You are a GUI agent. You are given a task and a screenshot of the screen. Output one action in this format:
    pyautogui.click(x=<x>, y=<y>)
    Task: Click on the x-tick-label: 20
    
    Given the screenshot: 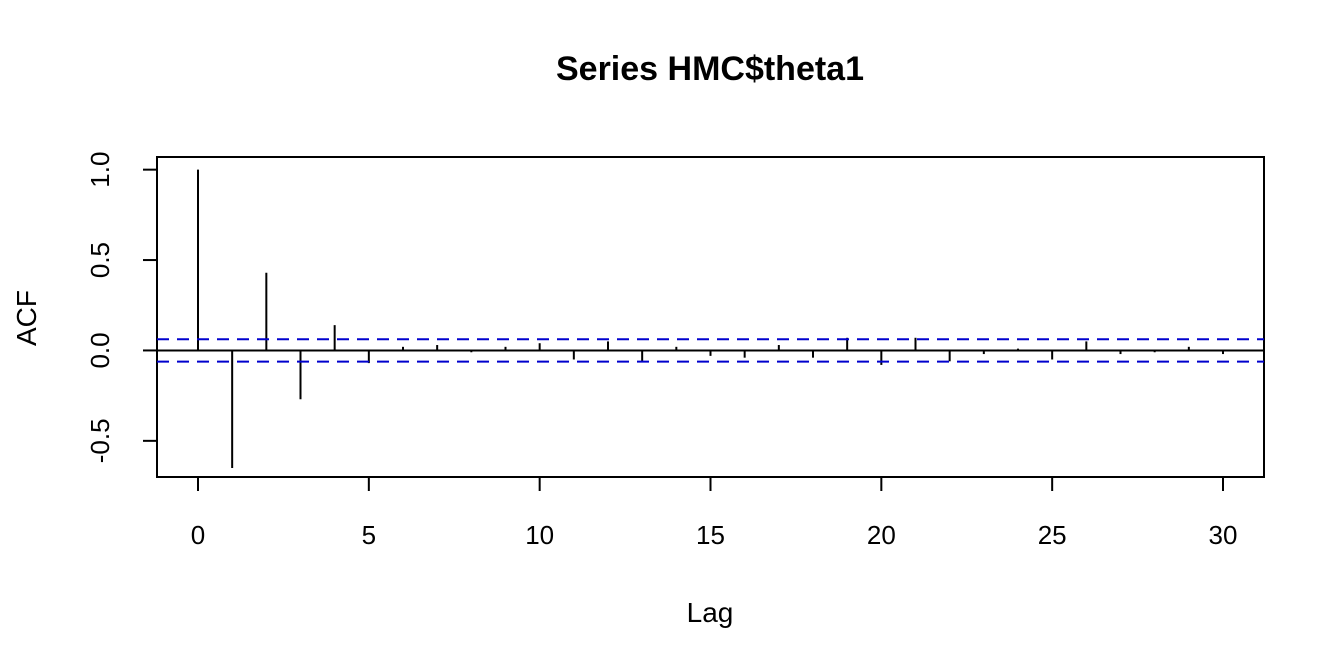 What is the action you would take?
    pyautogui.click(x=881, y=535)
    